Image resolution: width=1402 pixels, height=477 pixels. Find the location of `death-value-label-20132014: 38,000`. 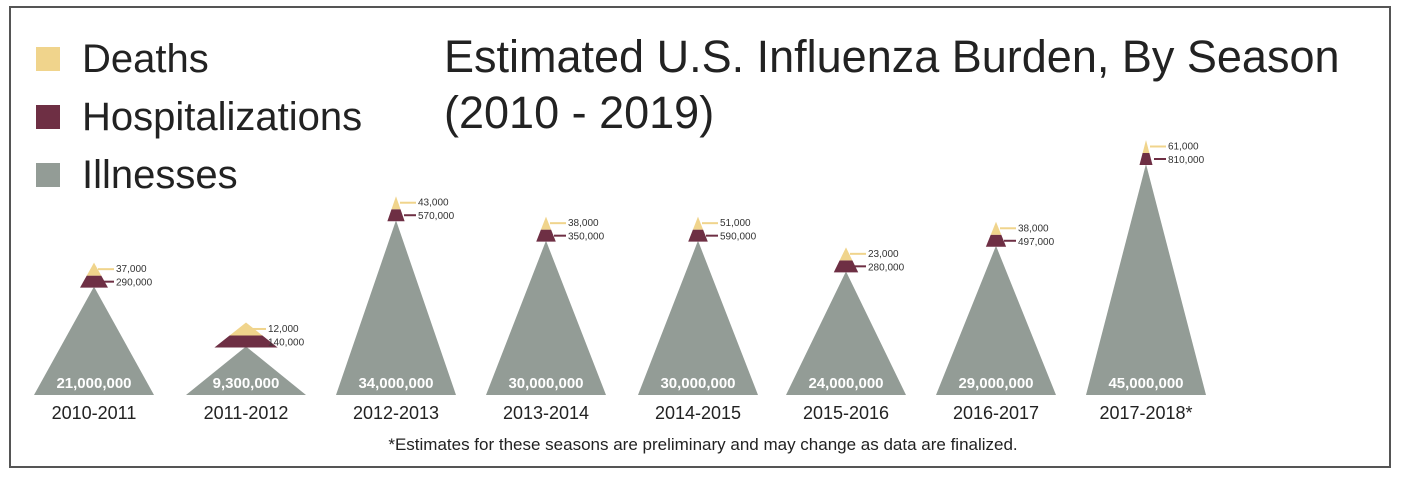

death-value-label-20132014: 38,000 is located at coordinates (583, 223).